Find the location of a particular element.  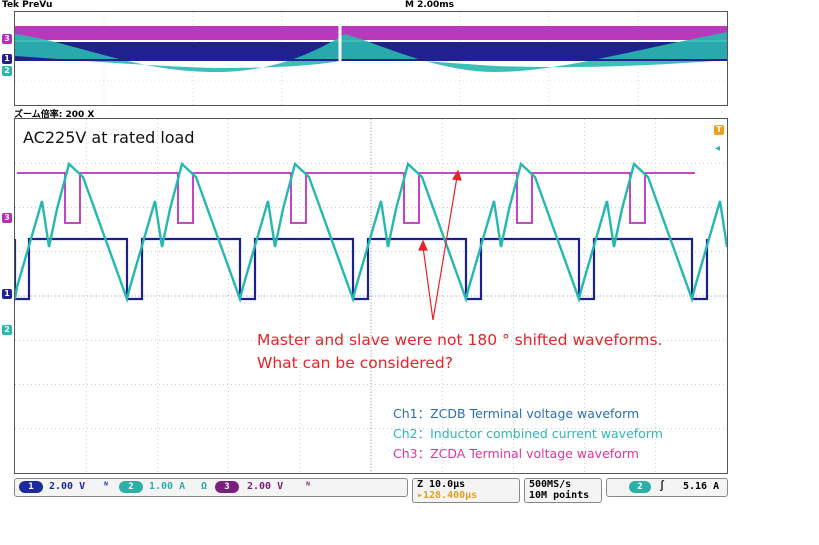

main-ch3-marker: 3 is located at coordinates (7, 218).